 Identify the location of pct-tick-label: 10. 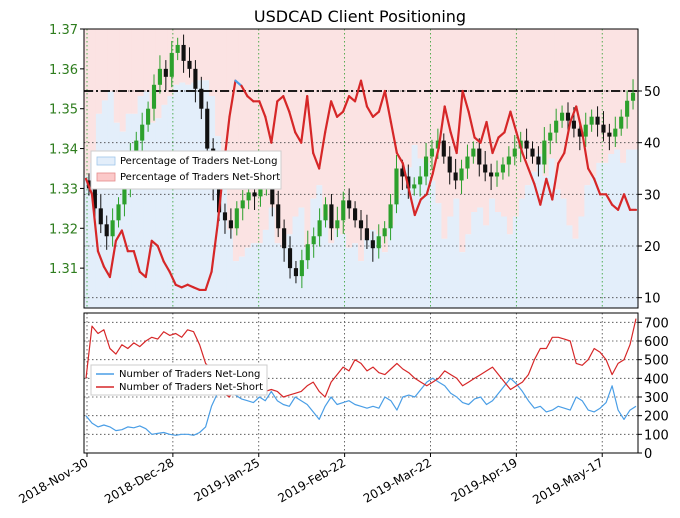
(652, 299).